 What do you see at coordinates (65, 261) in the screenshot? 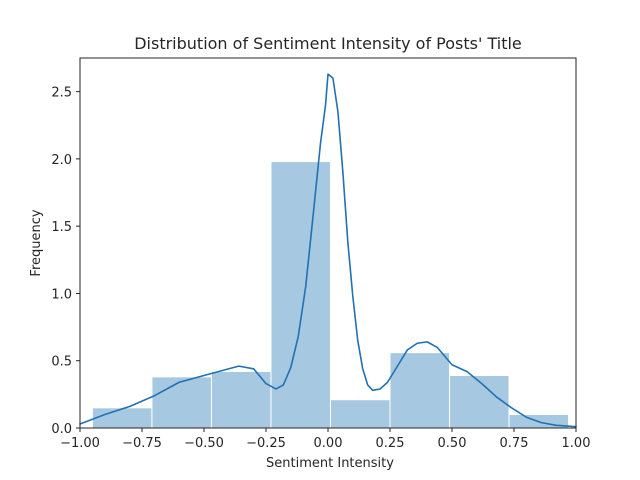
I see `y-axis-ticks: 0.0 0.5 1.0 1.5 2.0 2.5` at bounding box center [65, 261].